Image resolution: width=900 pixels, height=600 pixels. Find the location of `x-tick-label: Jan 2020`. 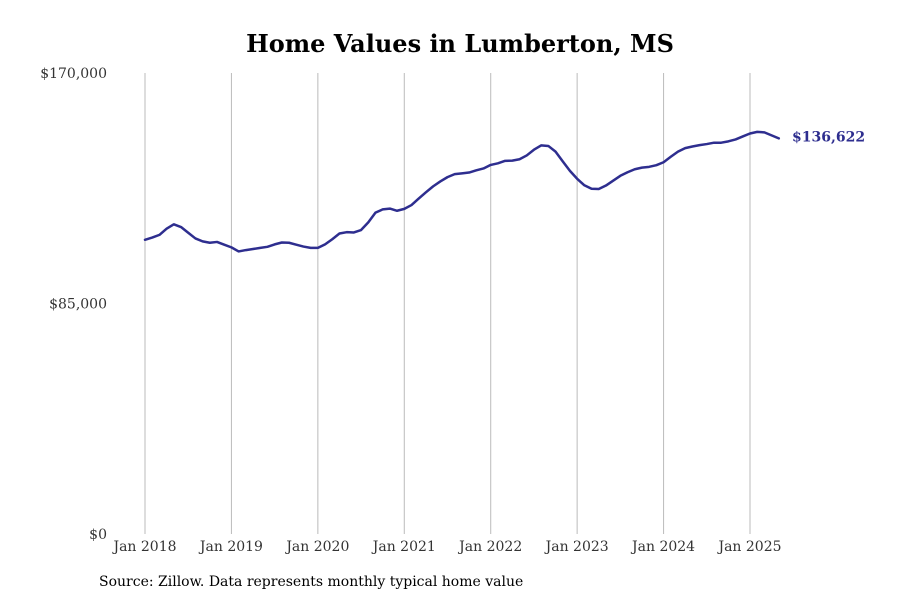

x-tick-label: Jan 2020 is located at coordinates (316, 547).